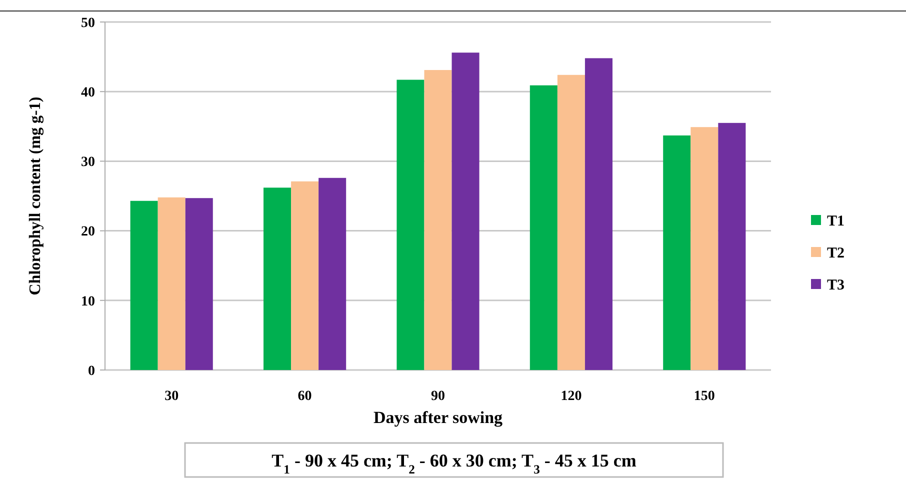 The image size is (906, 481). Describe the element at coordinates (438, 417) in the screenshot. I see `x-axis-title: Days after sowing` at that location.